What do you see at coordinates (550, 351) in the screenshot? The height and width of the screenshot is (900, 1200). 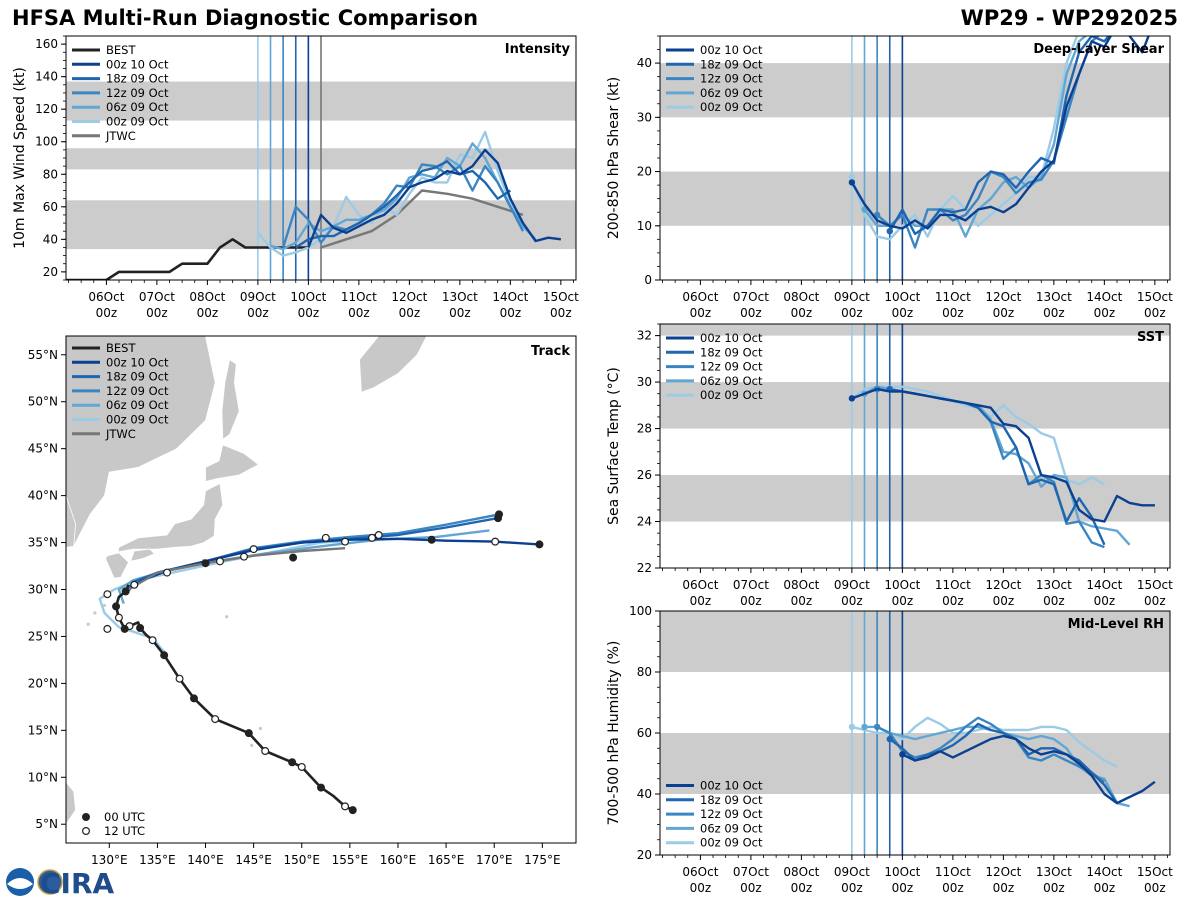 I see `panel-title: Track` at bounding box center [550, 351].